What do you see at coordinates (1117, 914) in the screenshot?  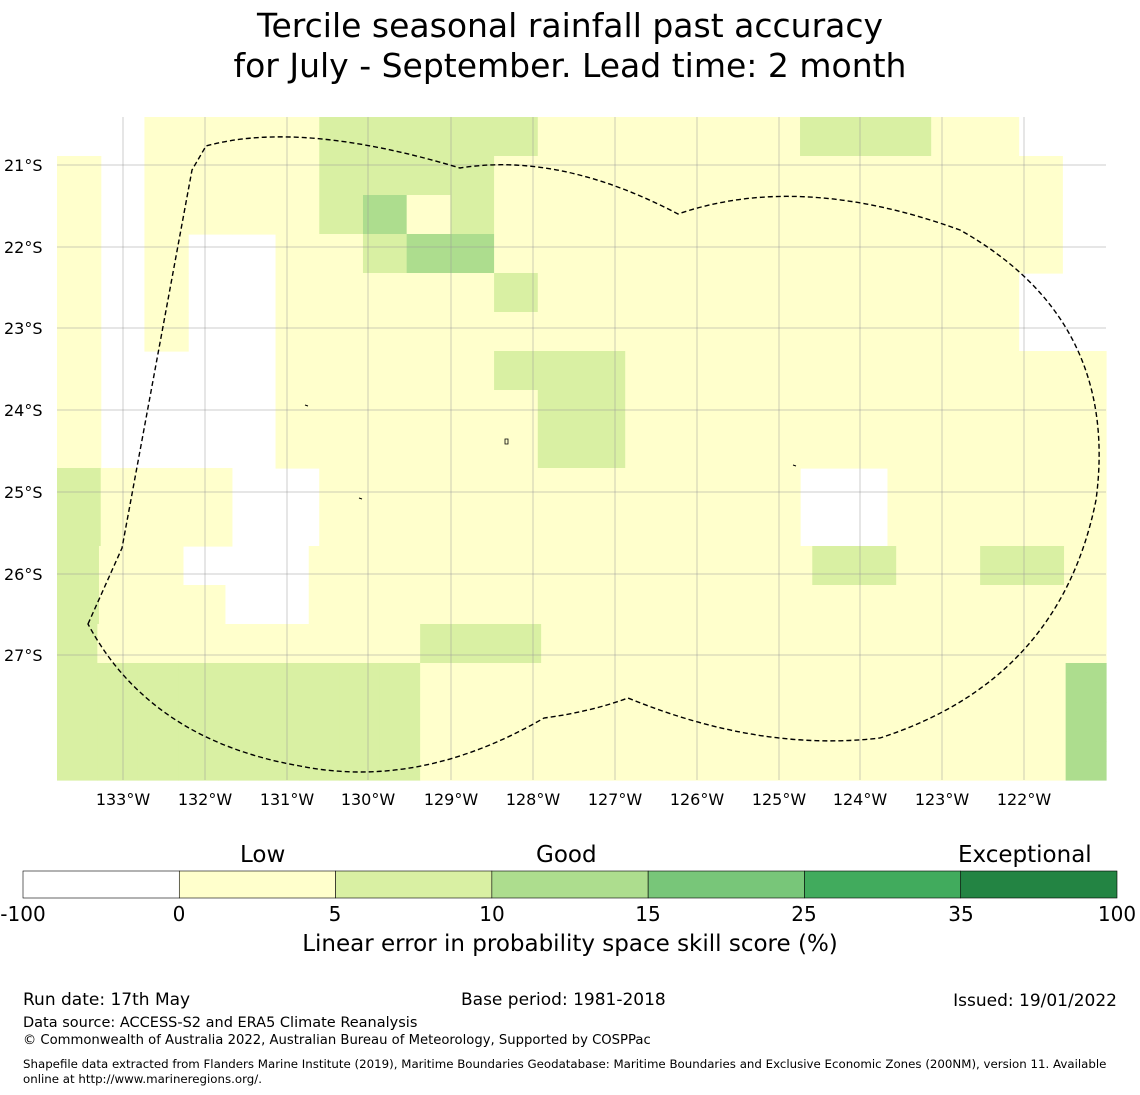 I see `colorbar-tick: 100` at bounding box center [1117, 914].